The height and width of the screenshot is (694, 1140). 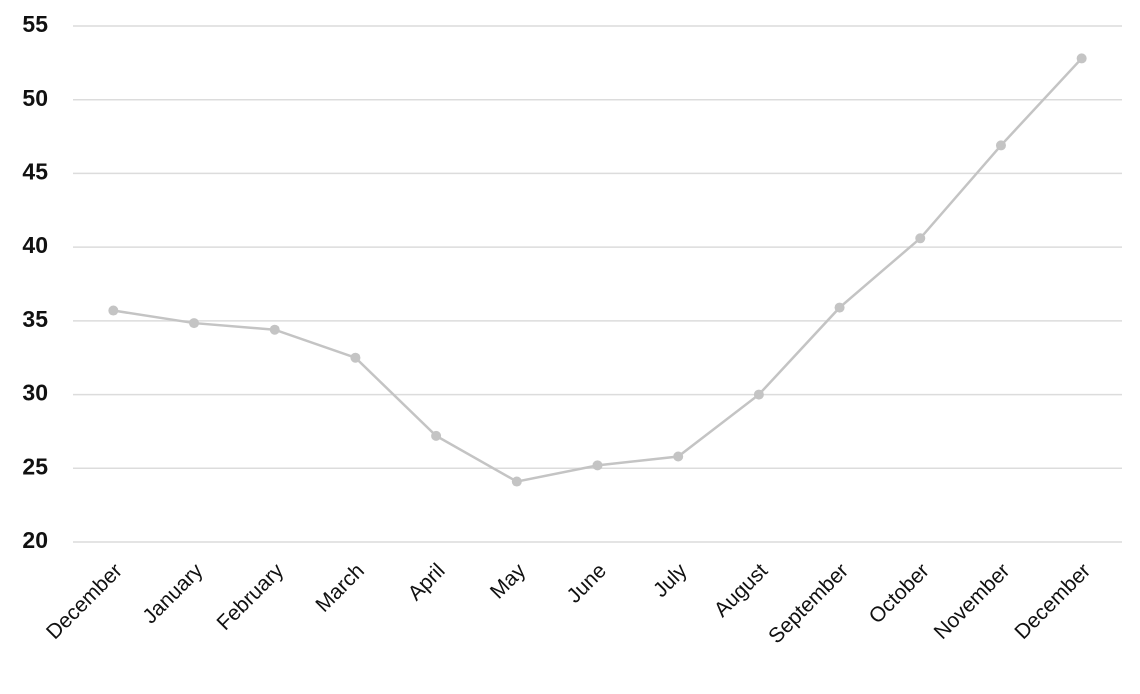 I want to click on x-tick-label: April, so click(x=427, y=582).